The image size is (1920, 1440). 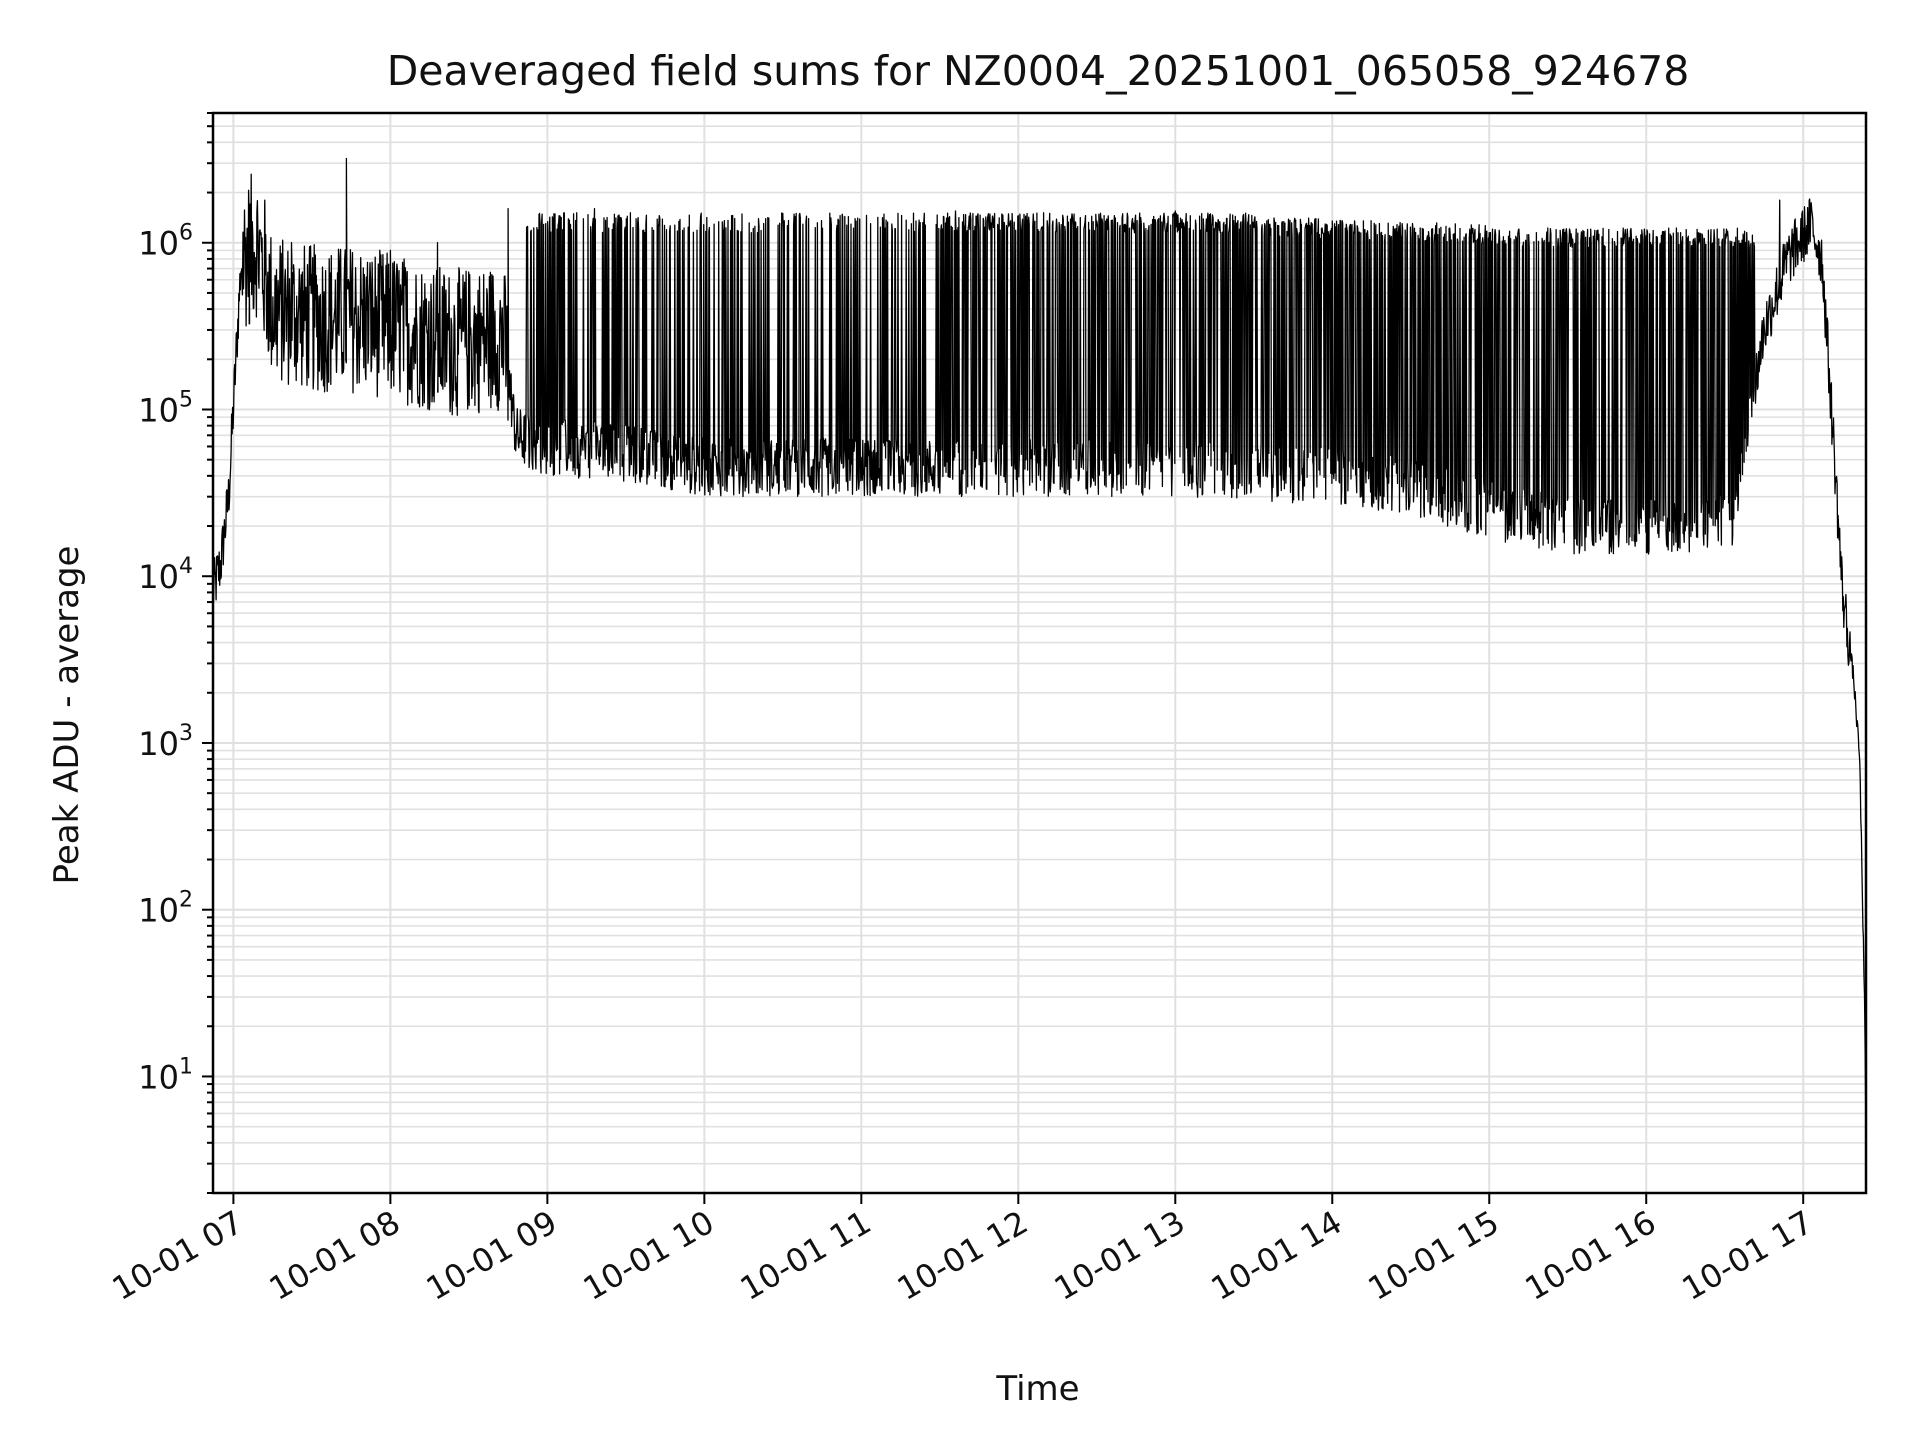 What do you see at coordinates (186, 733) in the screenshot?
I see `y-tick-exponent: 3` at bounding box center [186, 733].